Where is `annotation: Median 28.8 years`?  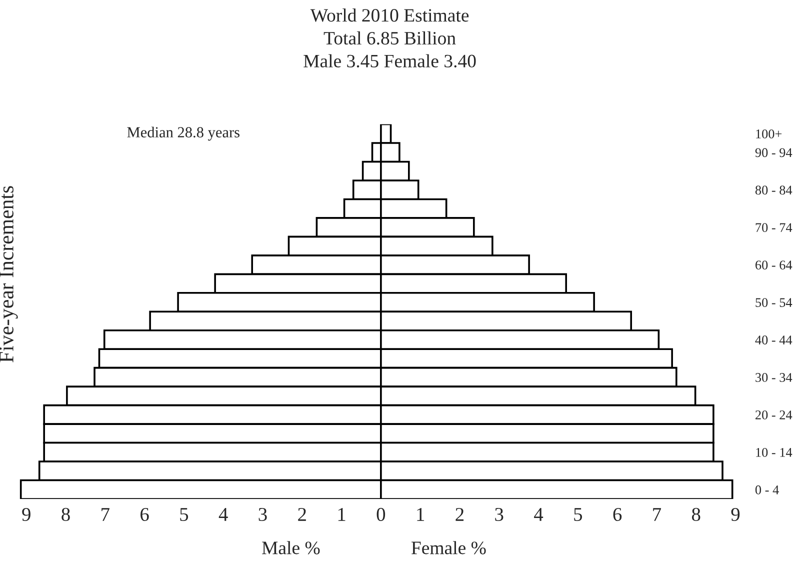 annotation: Median 28.8 years is located at coordinates (183, 133).